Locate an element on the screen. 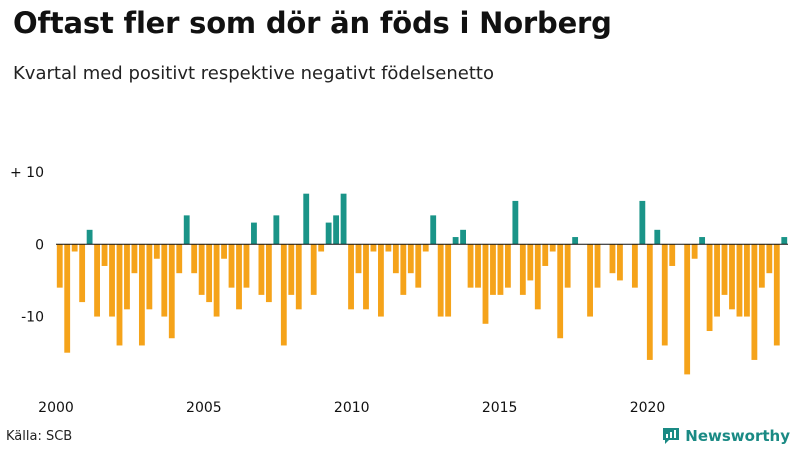 The height and width of the screenshot is (450, 800). source-note: Källa: SCB is located at coordinates (39, 436).